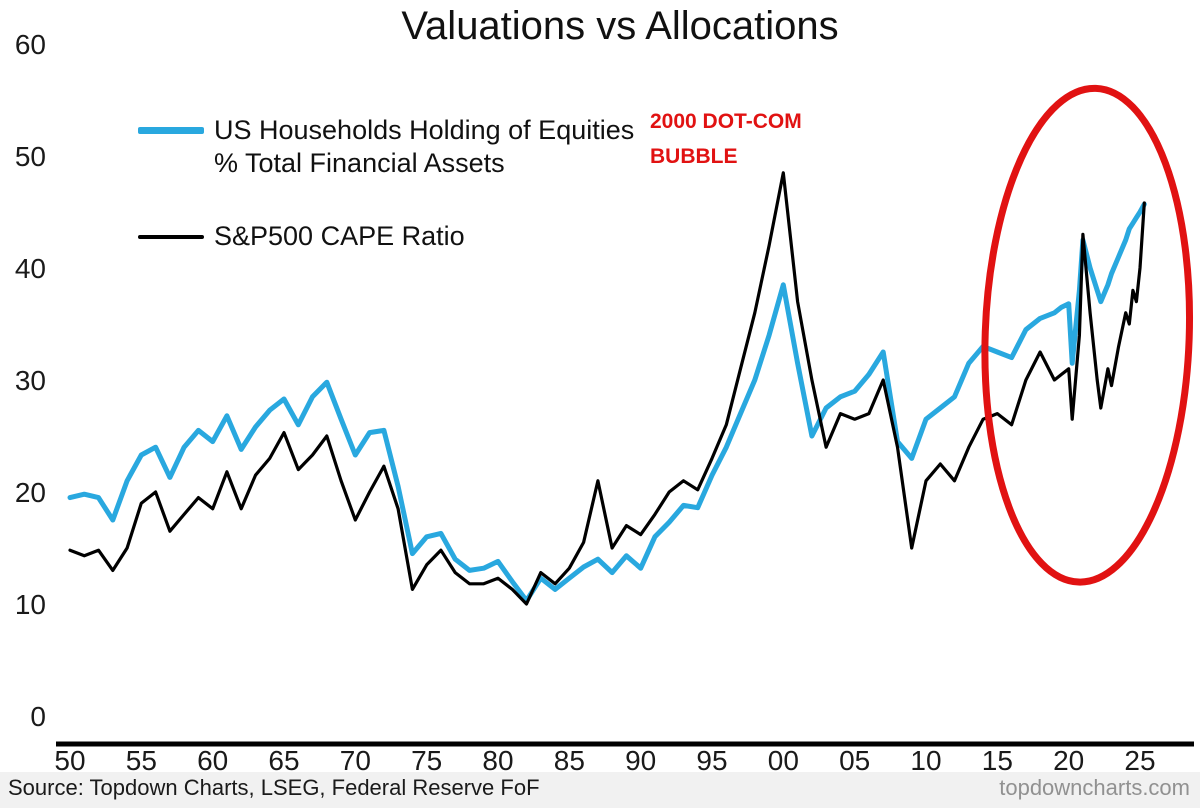  I want to click on x-tick-label: 10, so click(925, 760).